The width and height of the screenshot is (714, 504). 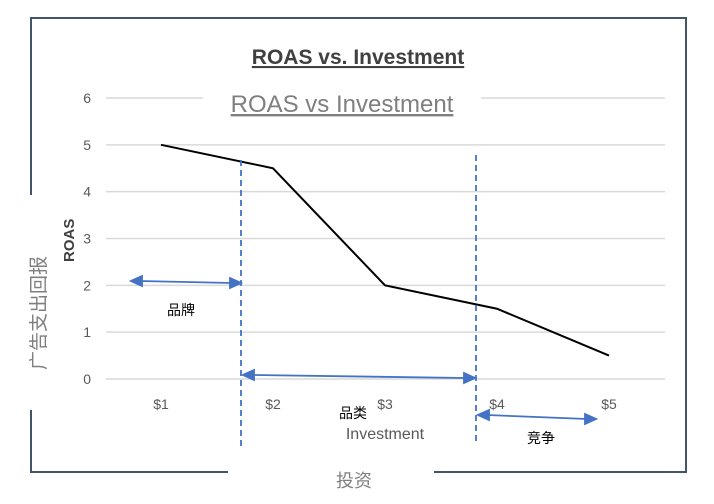 I want to click on frame-gap-bottom, so click(x=331, y=473).